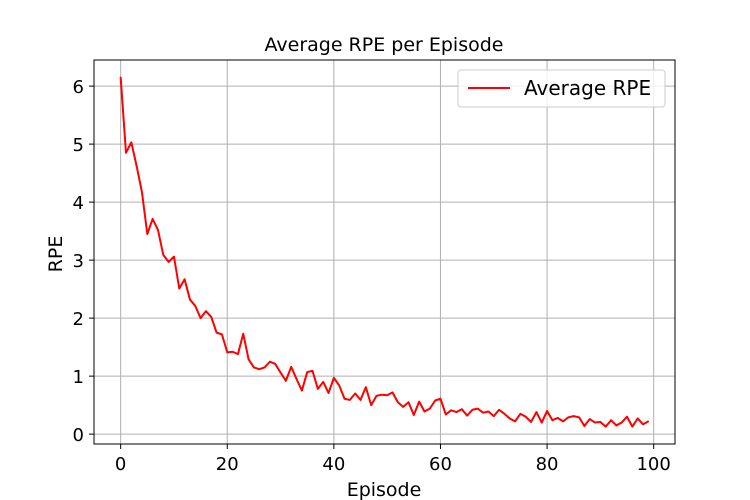  What do you see at coordinates (78, 261) in the screenshot?
I see `y-tick-label: 3` at bounding box center [78, 261].